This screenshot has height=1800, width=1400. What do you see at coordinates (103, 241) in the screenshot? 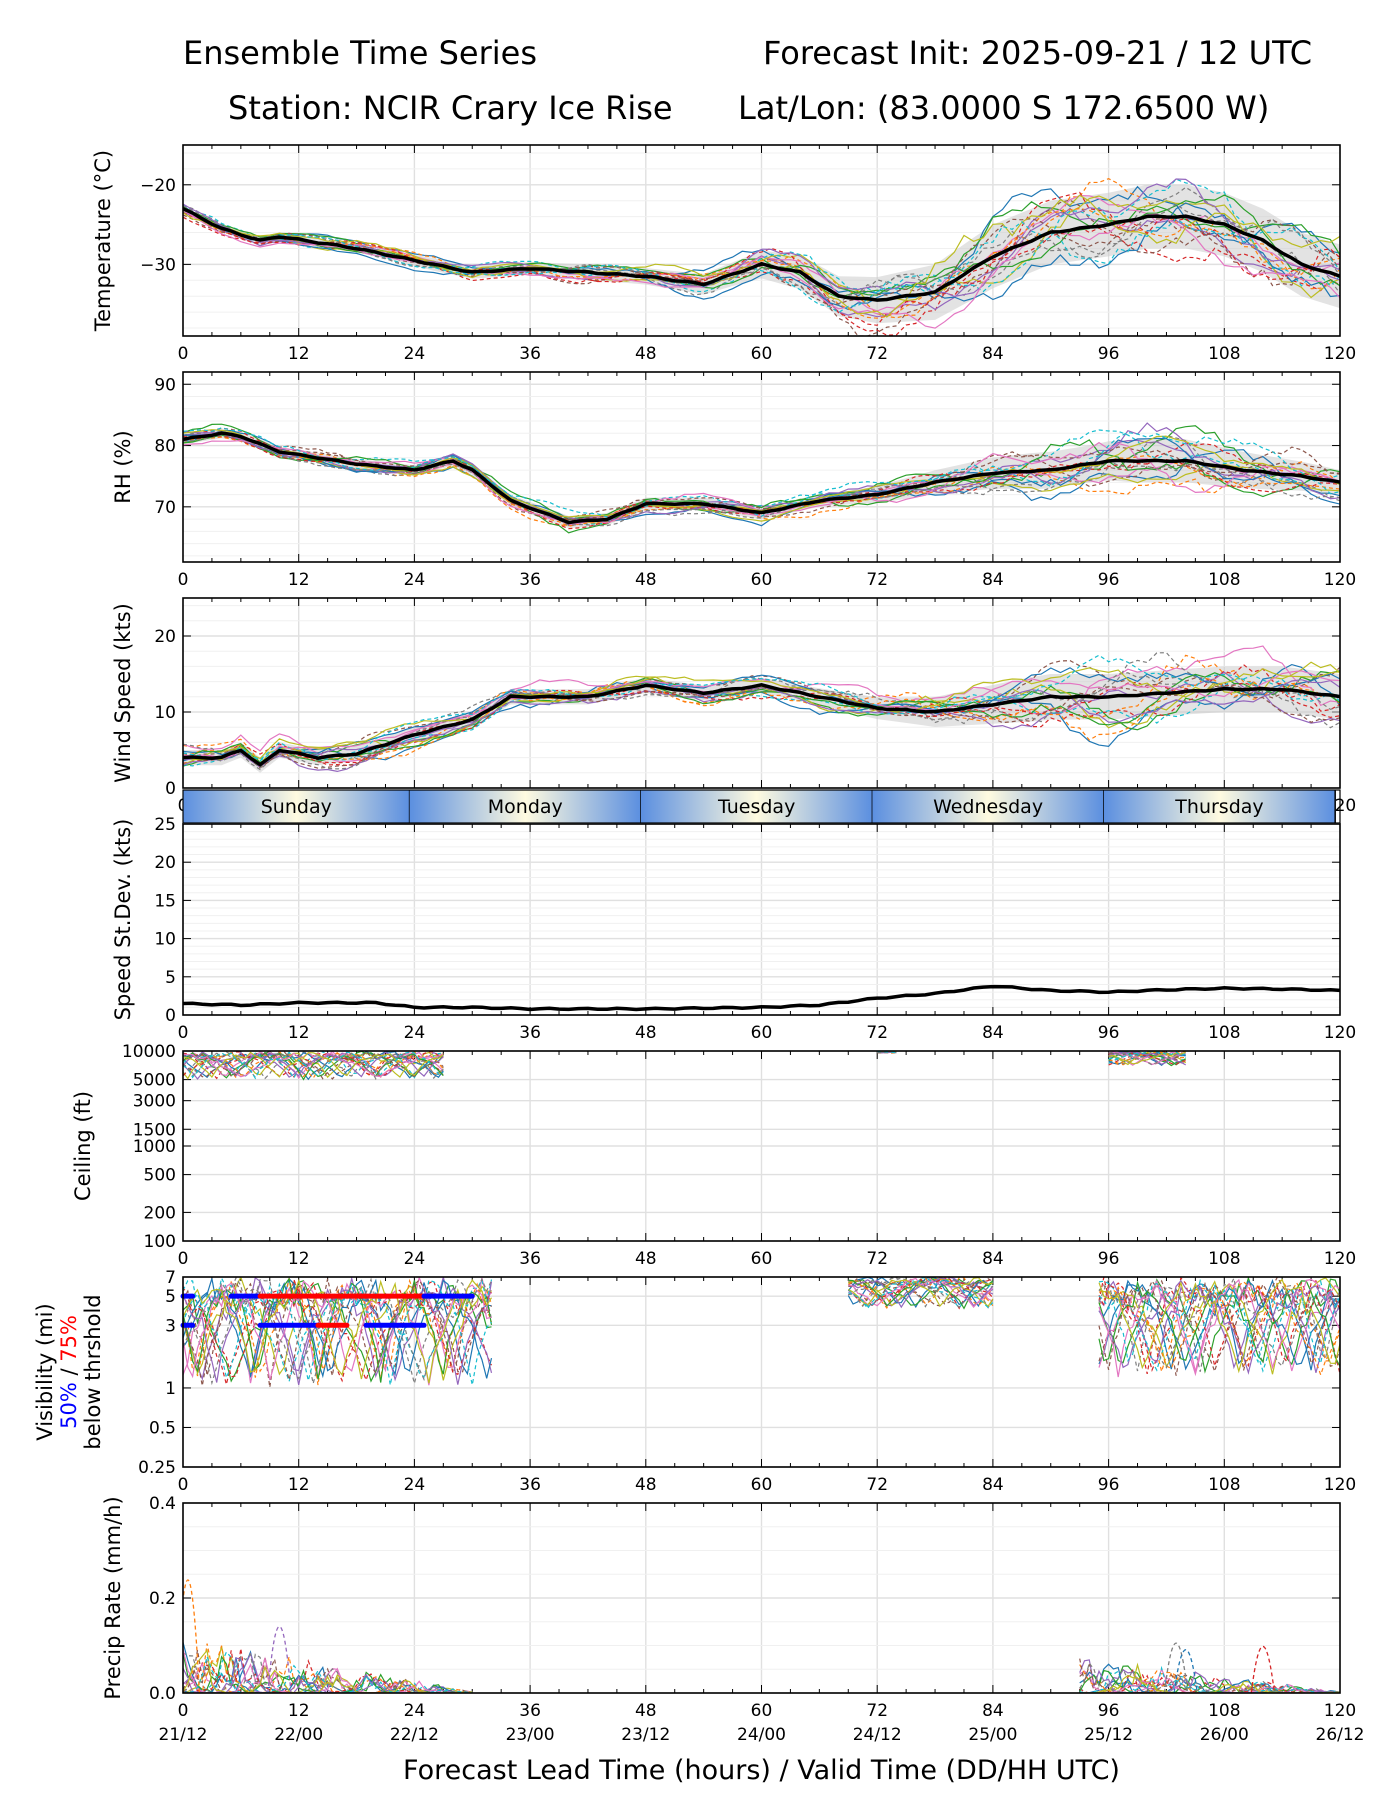
I see `y-axis-label: Temperature (°C)` at bounding box center [103, 241].